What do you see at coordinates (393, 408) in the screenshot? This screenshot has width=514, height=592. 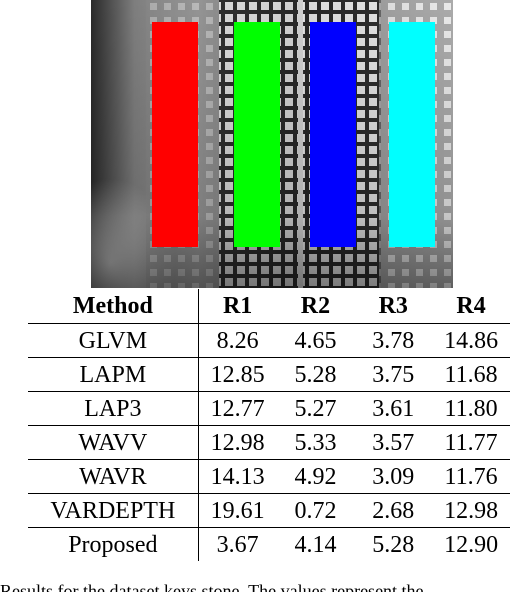 I see `value-cell: 3.61` at bounding box center [393, 408].